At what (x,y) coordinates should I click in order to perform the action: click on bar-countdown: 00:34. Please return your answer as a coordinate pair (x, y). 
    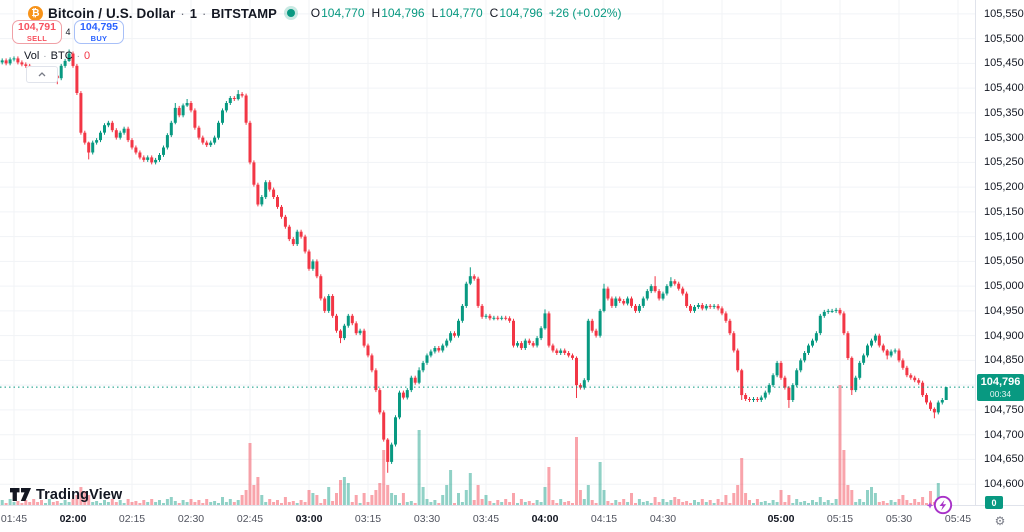
    Looking at the image, I should click on (1000, 393).